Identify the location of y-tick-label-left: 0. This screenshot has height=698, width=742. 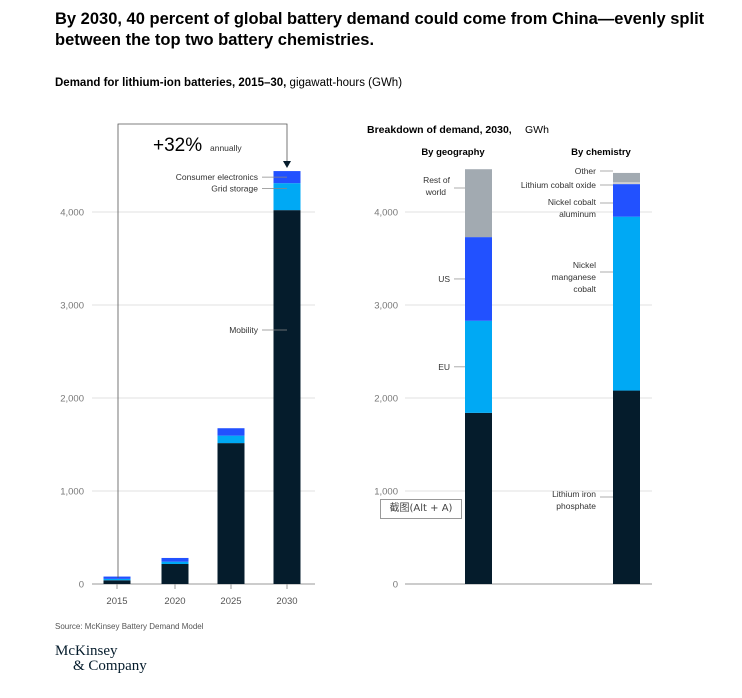
(81, 585).